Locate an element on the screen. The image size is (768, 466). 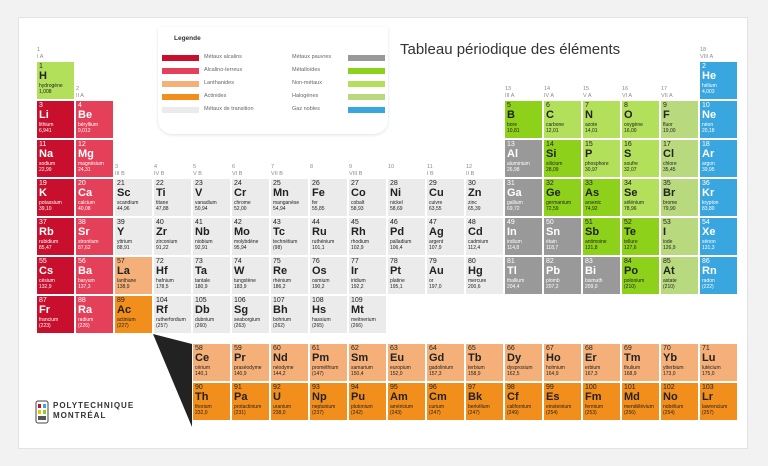
element-ag: 47 Ag argent 107,9 is located at coordinates (445, 236).